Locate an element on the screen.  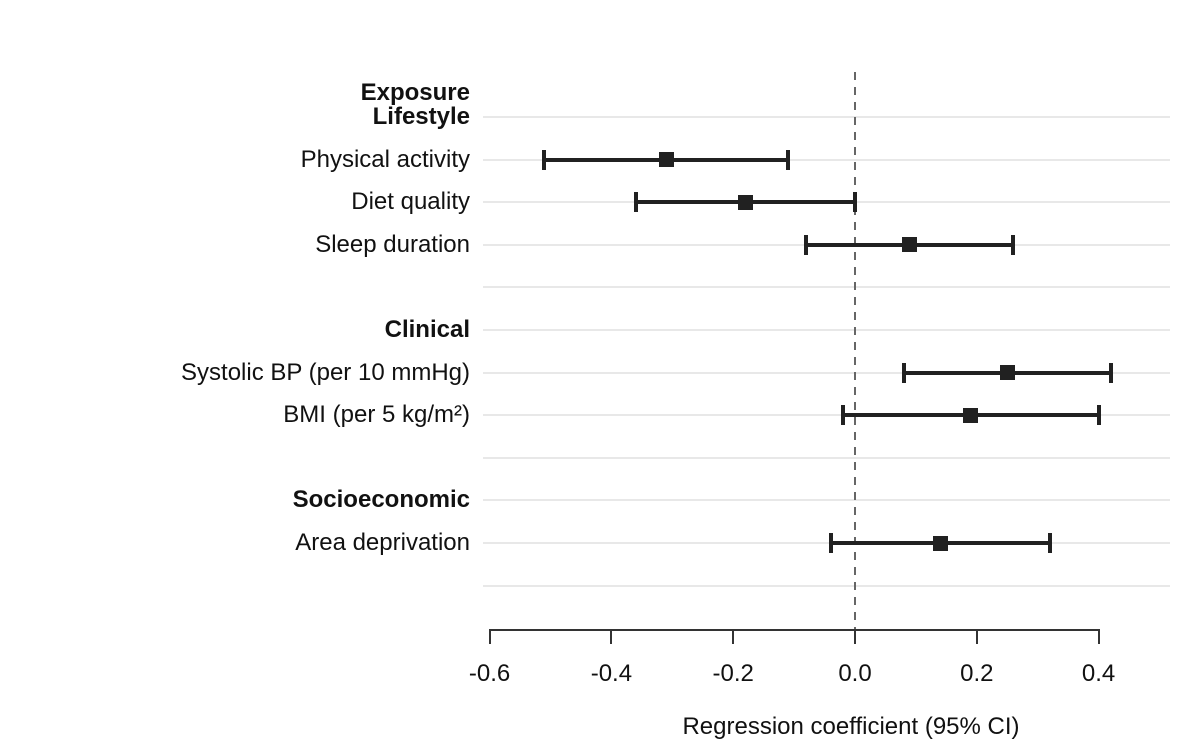
x-axis-tick-label: -0.4 is located at coordinates (611, 673).